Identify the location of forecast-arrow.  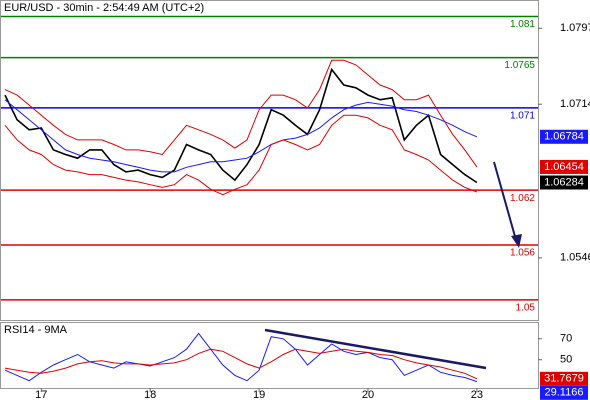
(505, 201).